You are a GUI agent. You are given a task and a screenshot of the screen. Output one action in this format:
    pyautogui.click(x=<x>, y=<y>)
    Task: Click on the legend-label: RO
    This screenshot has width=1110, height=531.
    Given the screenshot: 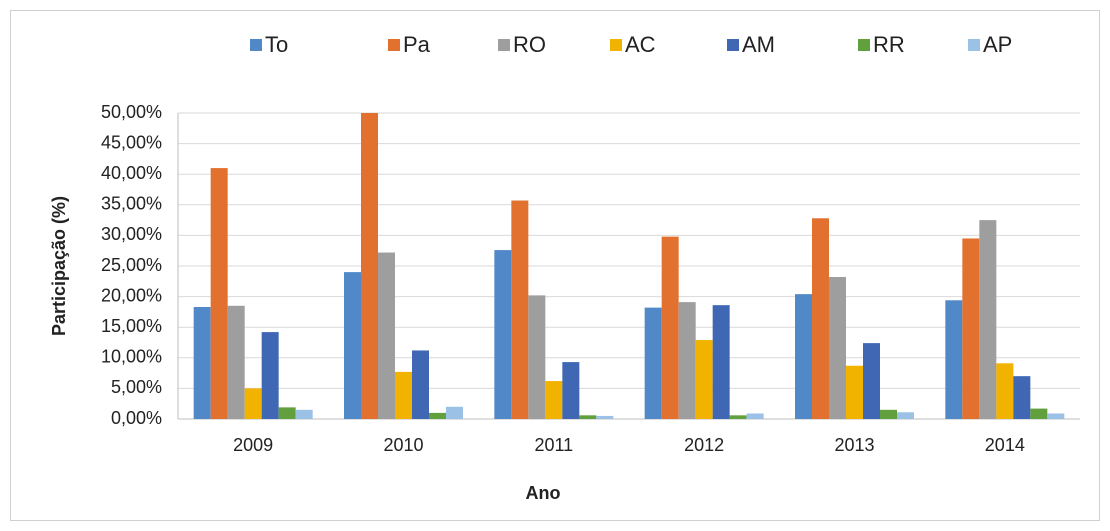 What is the action you would take?
    pyautogui.click(x=529, y=44)
    